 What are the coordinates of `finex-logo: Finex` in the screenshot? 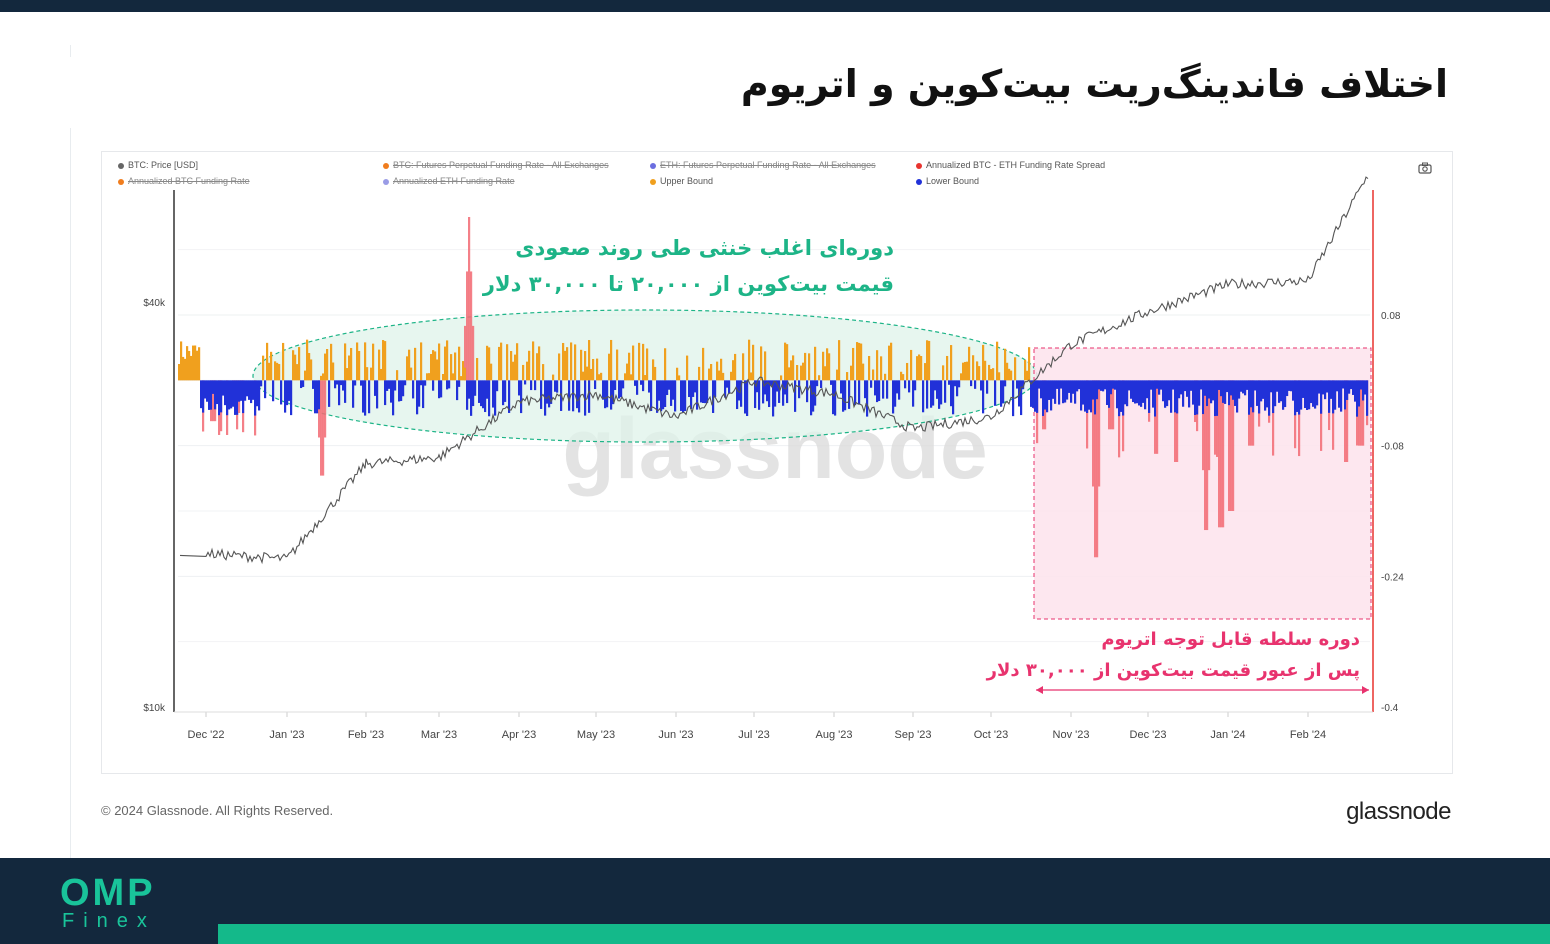 It's located at (109, 921).